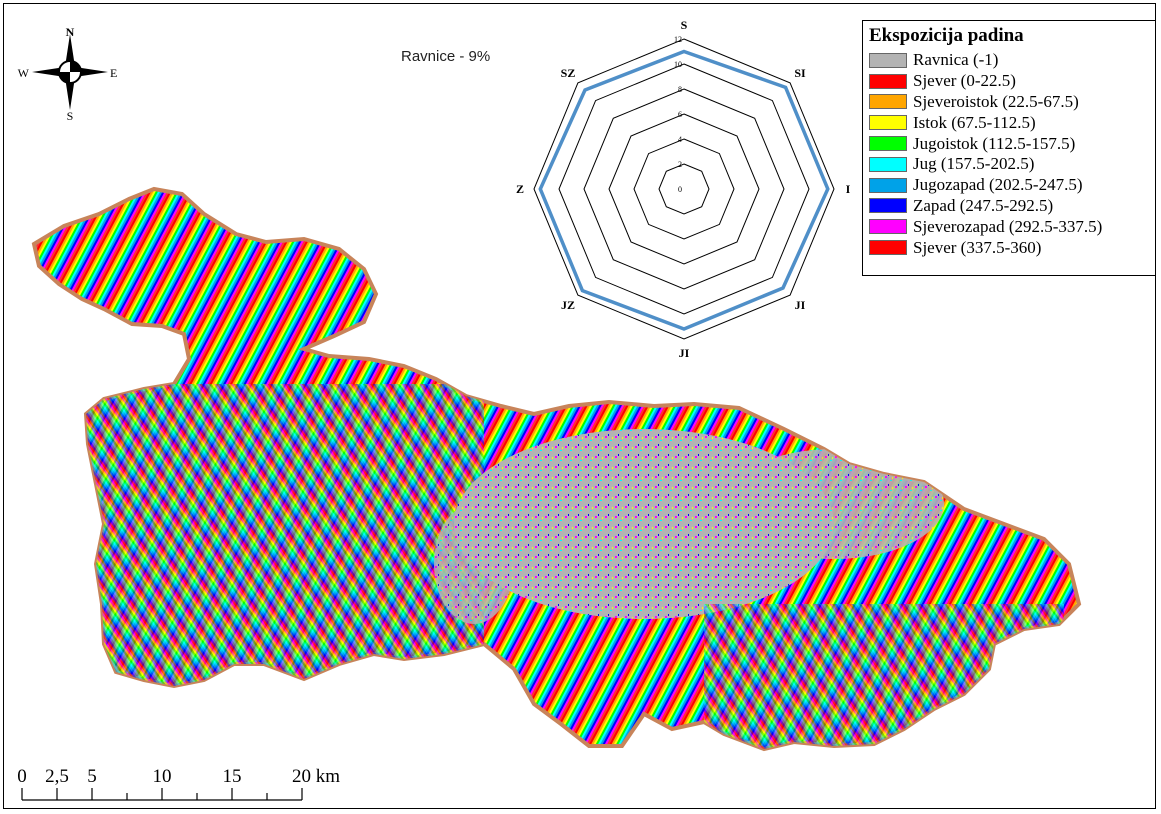  Describe the element at coordinates (68, 74) in the screenshot. I see `north-arrow-compass-icon: N S W E` at that location.